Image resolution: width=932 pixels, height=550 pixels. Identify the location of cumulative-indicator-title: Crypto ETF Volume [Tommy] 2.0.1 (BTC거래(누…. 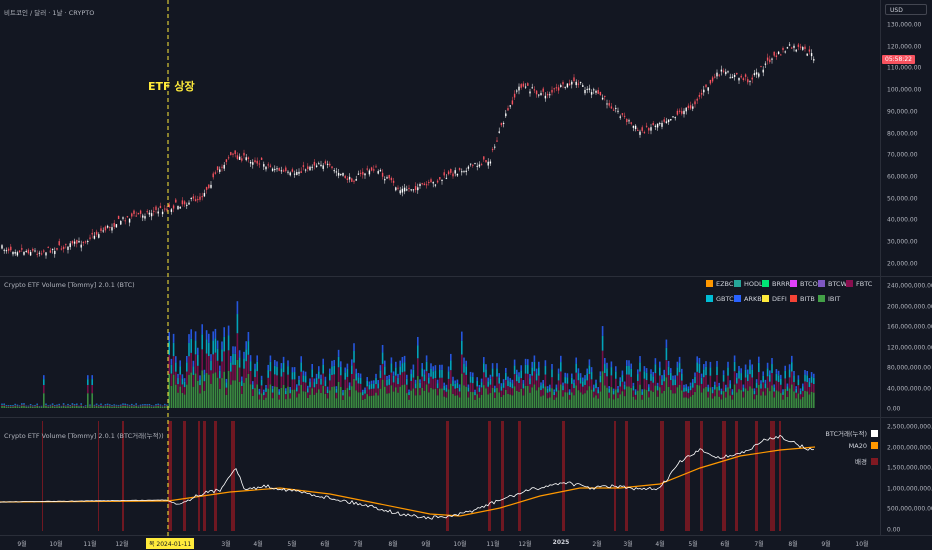
(84, 436).